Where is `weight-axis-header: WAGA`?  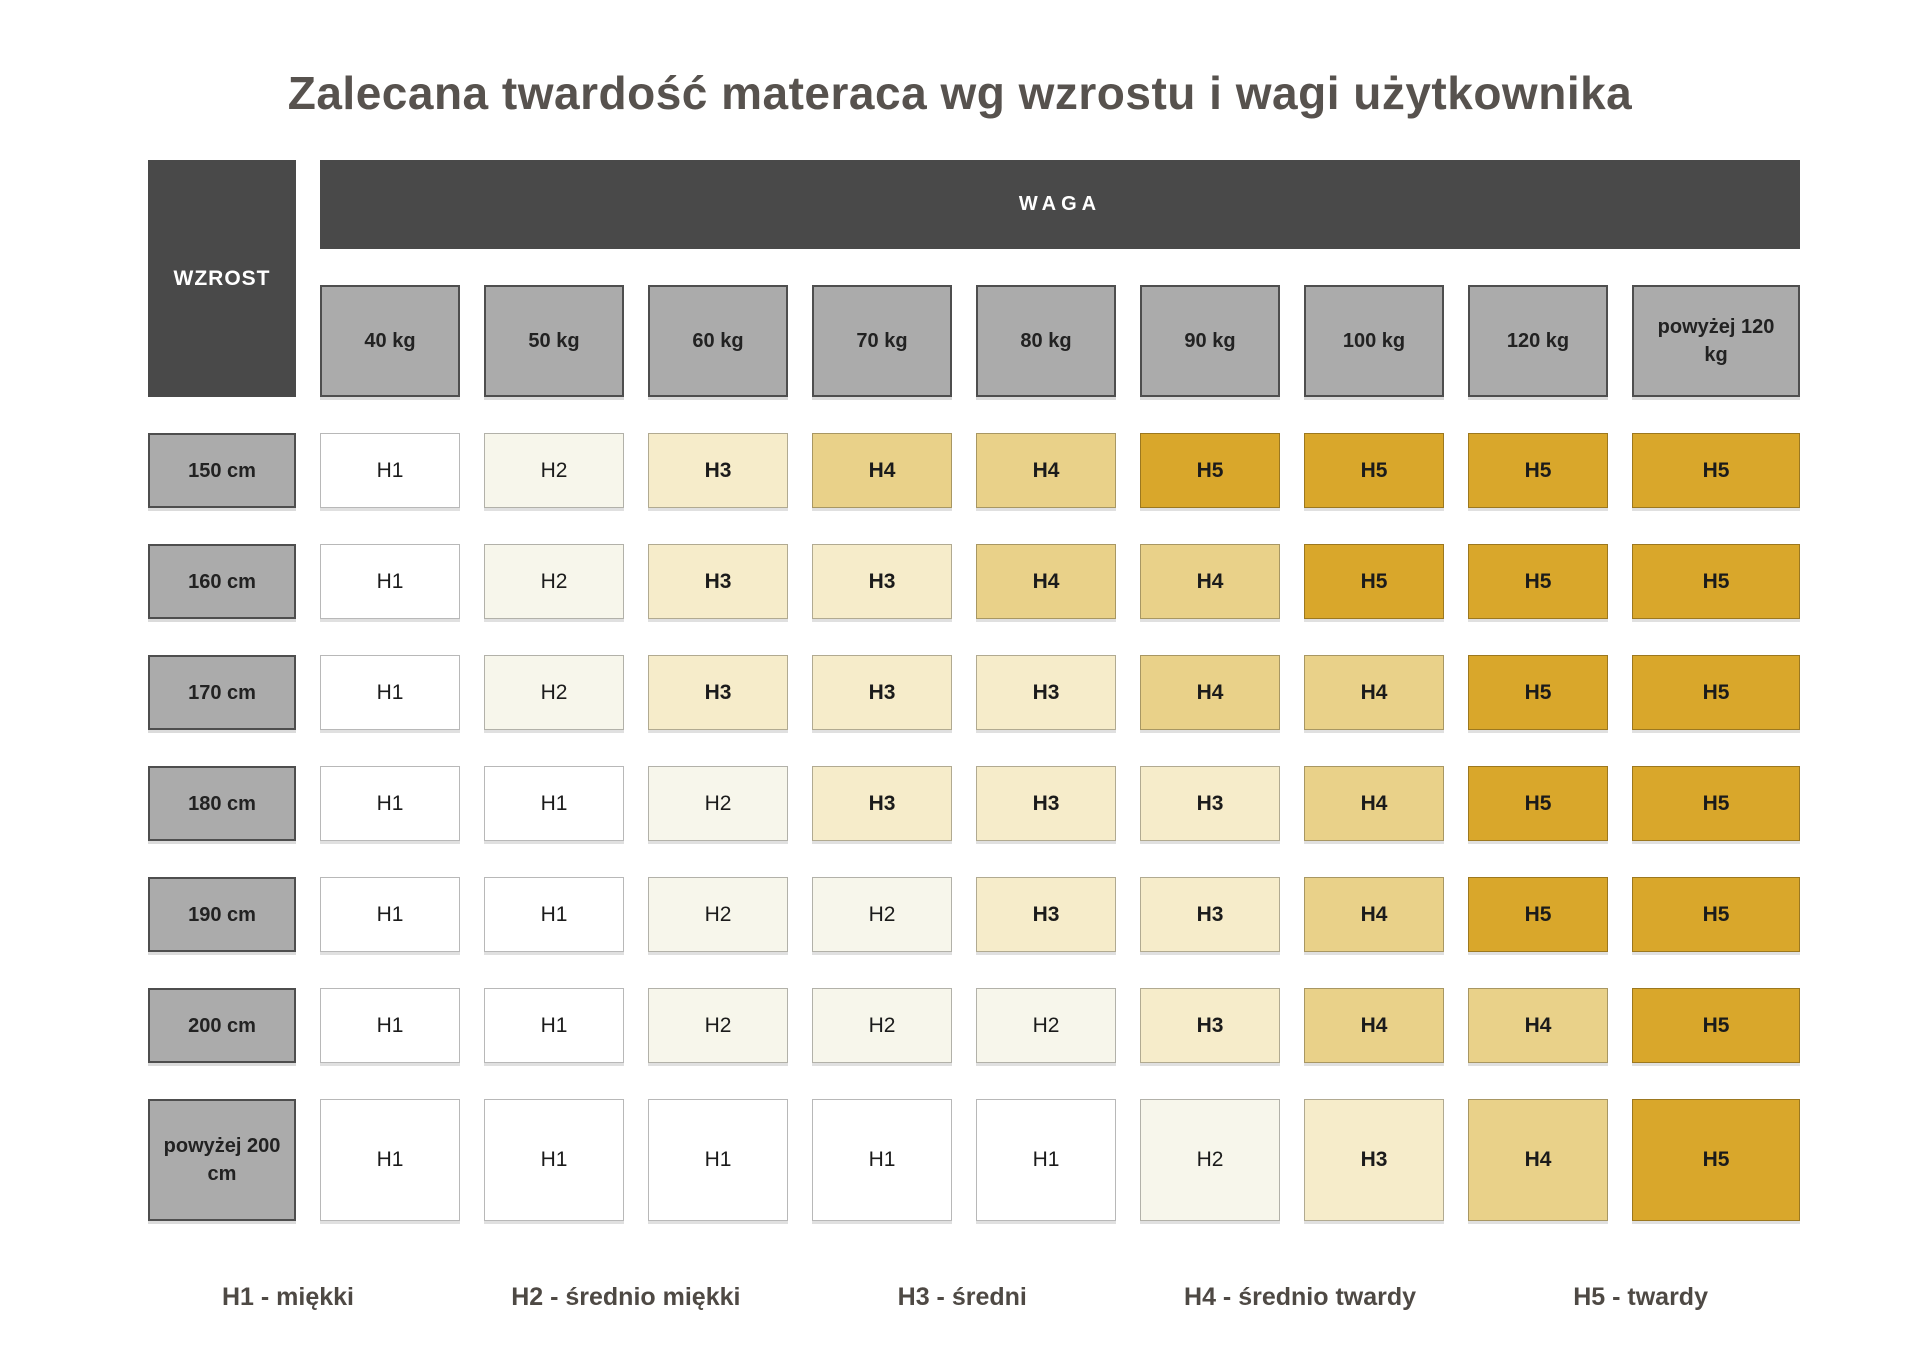
weight-axis-header: WAGA is located at coordinates (1060, 204).